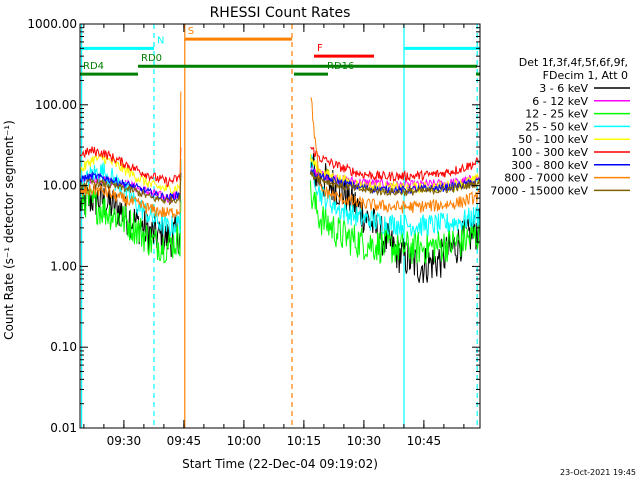 This screenshot has width=640, height=480. What do you see at coordinates (556, 114) in the screenshot?
I see `legend-entry-label: 12 - 25 keV` at bounding box center [556, 114].